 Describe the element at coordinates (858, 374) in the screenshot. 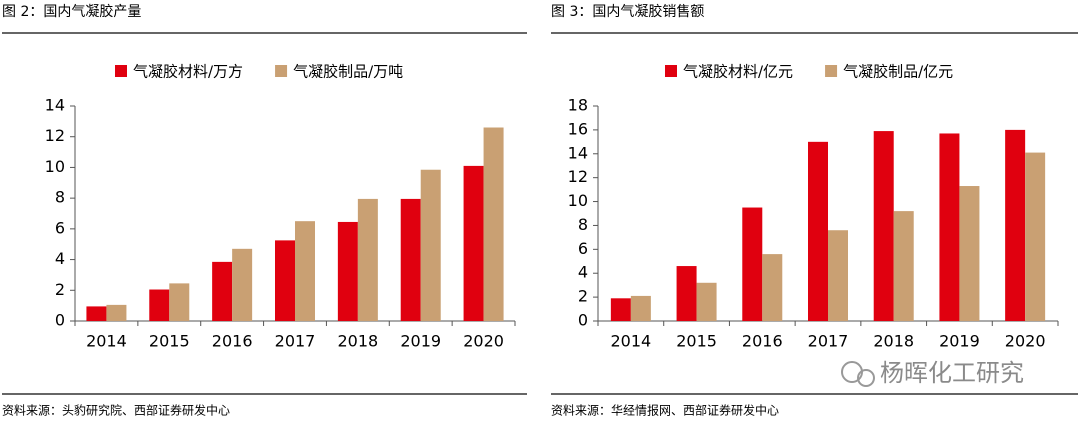

I see `watermark-icon` at that location.